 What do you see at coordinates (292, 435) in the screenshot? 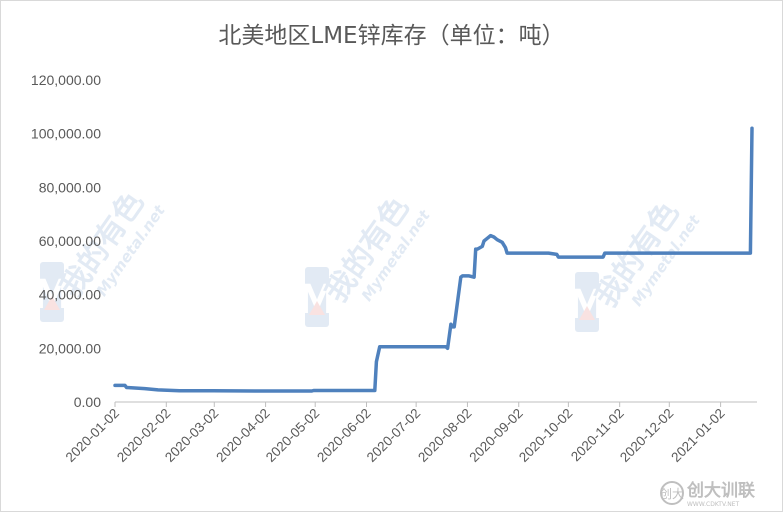
I see `x-tick-label: 2020-05-02` at bounding box center [292, 435].